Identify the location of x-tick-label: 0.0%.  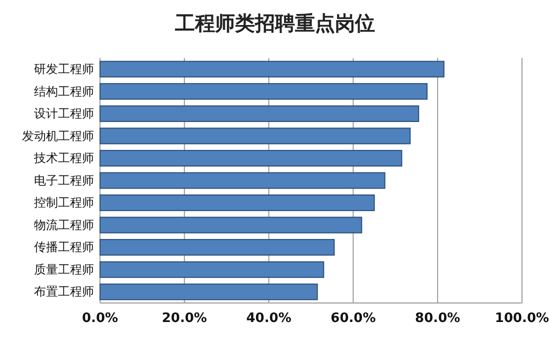
(100, 318).